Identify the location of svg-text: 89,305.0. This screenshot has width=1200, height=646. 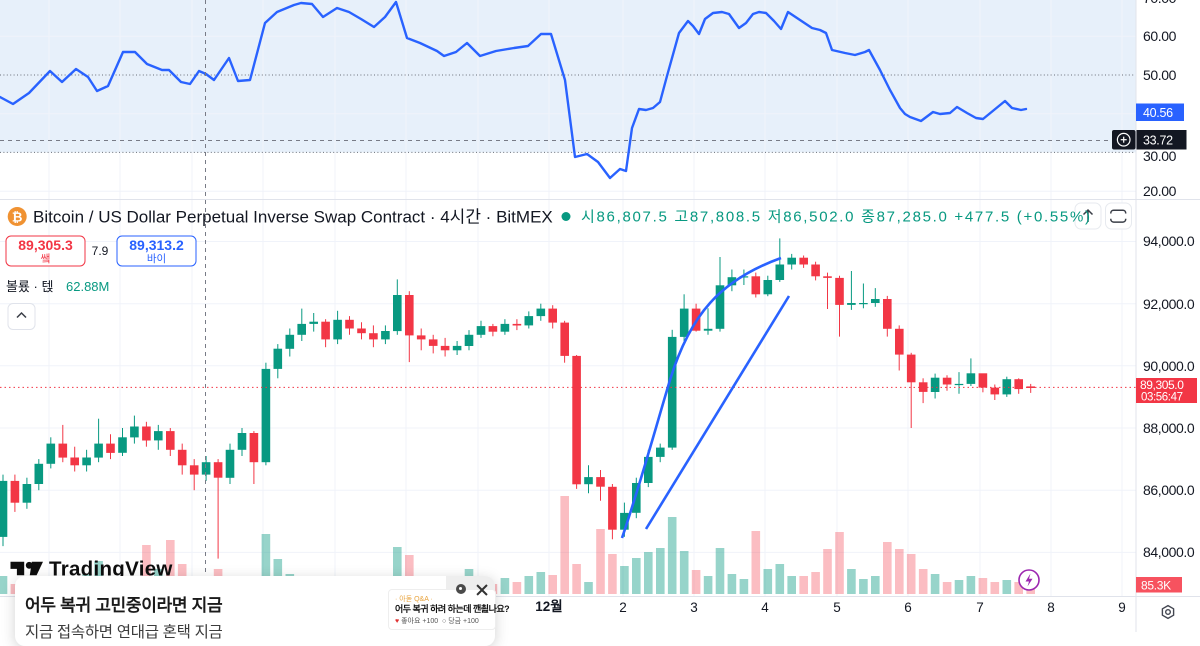
(1162, 385).